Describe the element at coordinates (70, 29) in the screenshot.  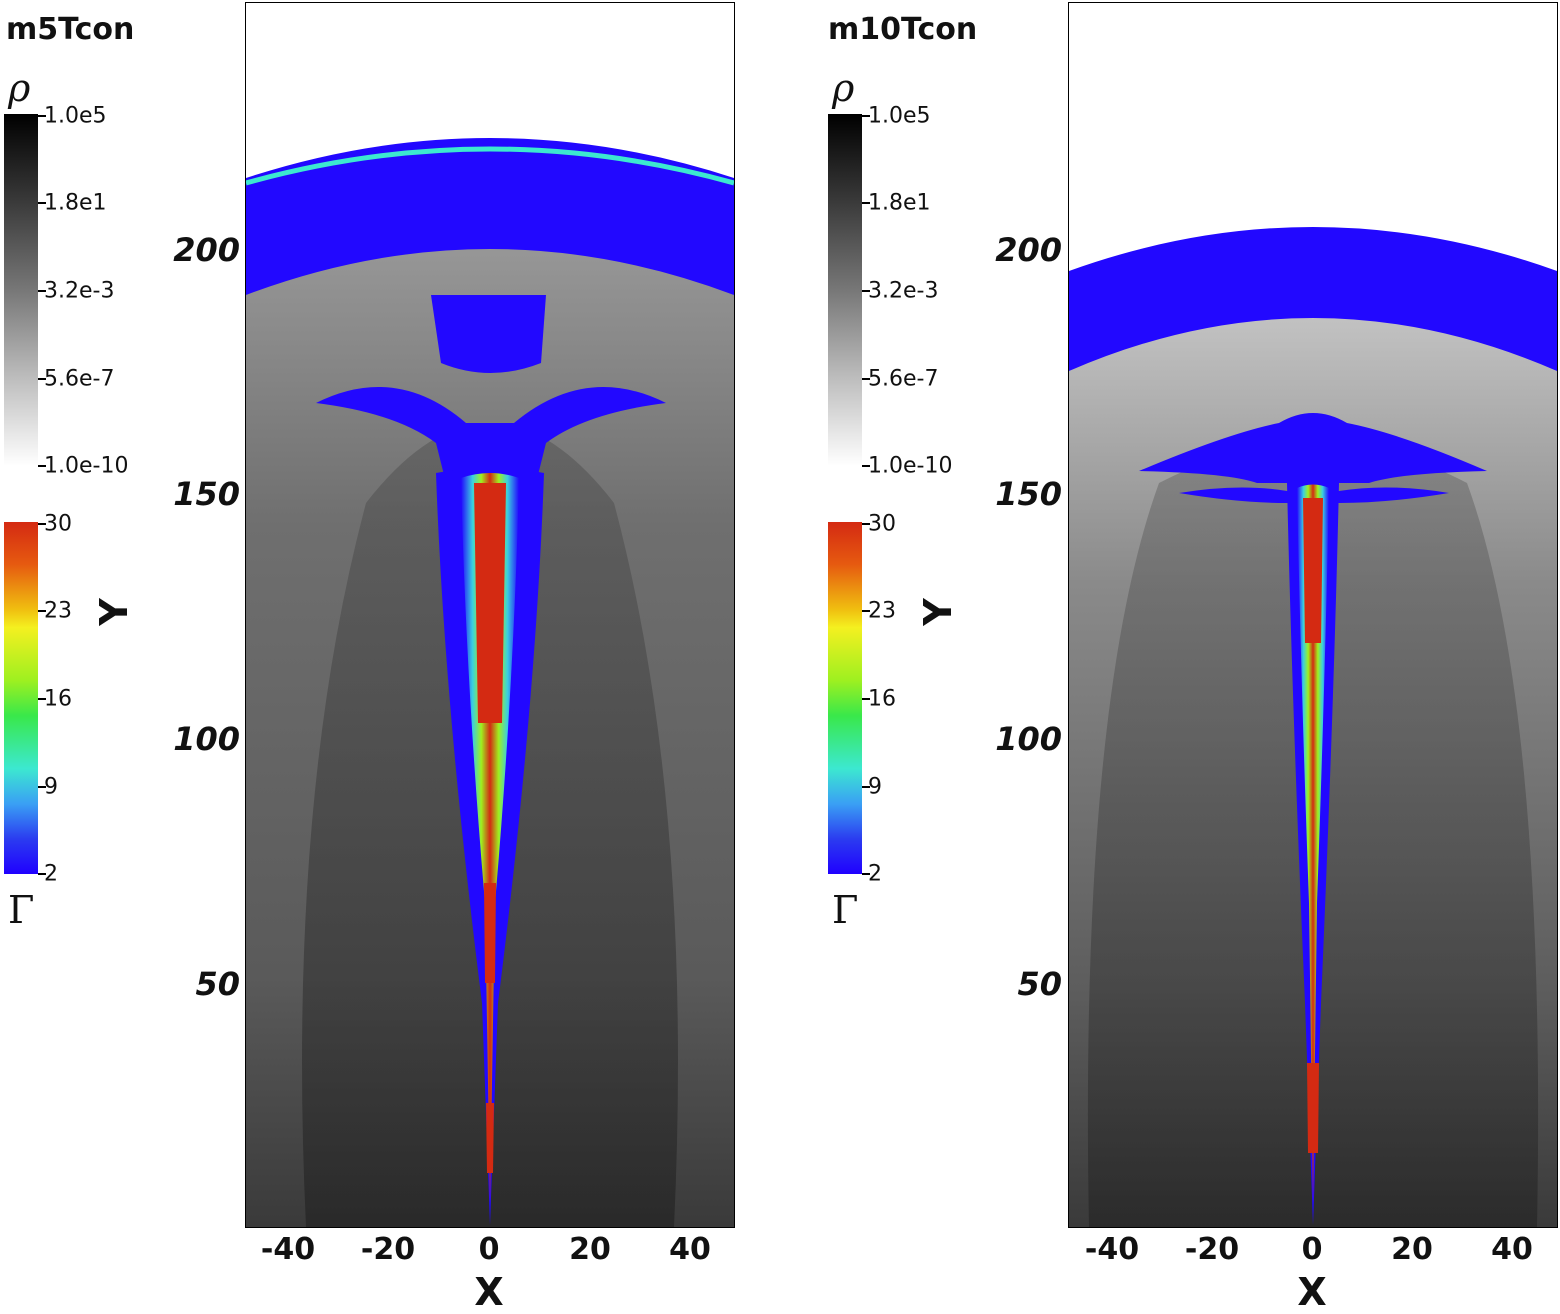
I see `panel-title: m5Tcon` at that location.